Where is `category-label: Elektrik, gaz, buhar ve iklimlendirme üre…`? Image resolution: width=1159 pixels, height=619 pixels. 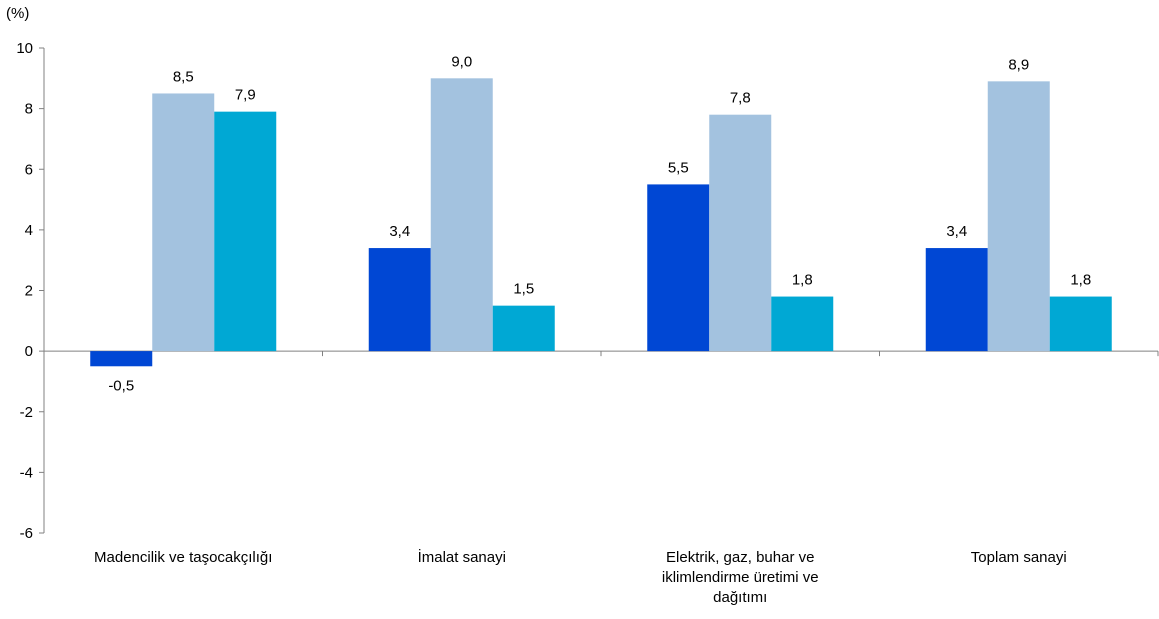 category-label: Elektrik, gaz, buhar ve iklimlendirme üre… is located at coordinates (740, 577).